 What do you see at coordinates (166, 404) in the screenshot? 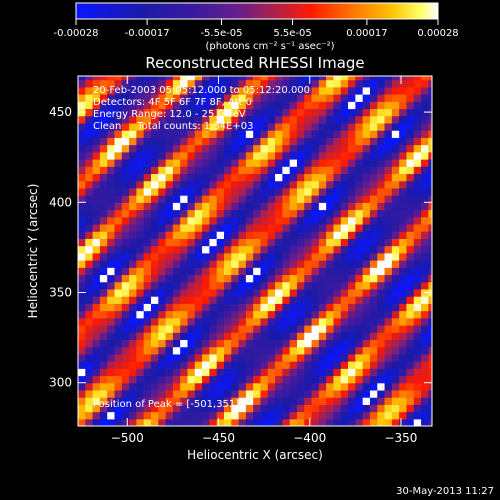
I see `peak-position-label: Position of Peak = [-501,351]` at bounding box center [166, 404].